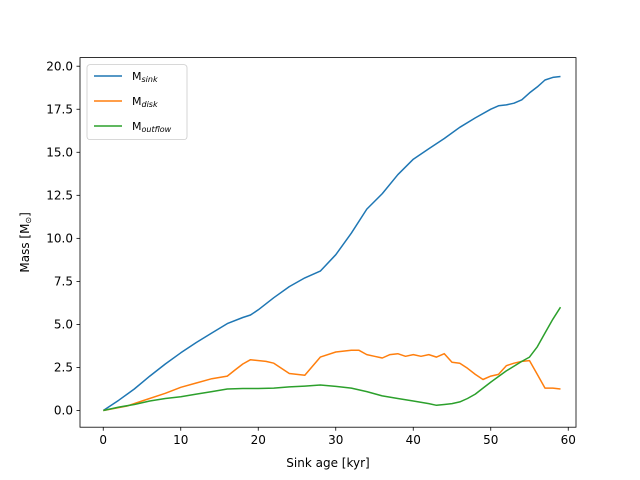  Describe the element at coordinates (63, 368) in the screenshot. I see `y-tick-label: 2.5` at that location.